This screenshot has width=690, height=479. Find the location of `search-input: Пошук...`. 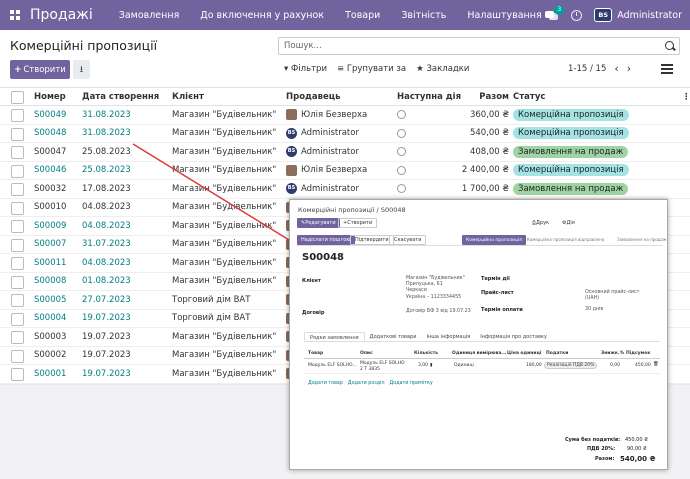

search-input: Пошук... is located at coordinates (479, 46).